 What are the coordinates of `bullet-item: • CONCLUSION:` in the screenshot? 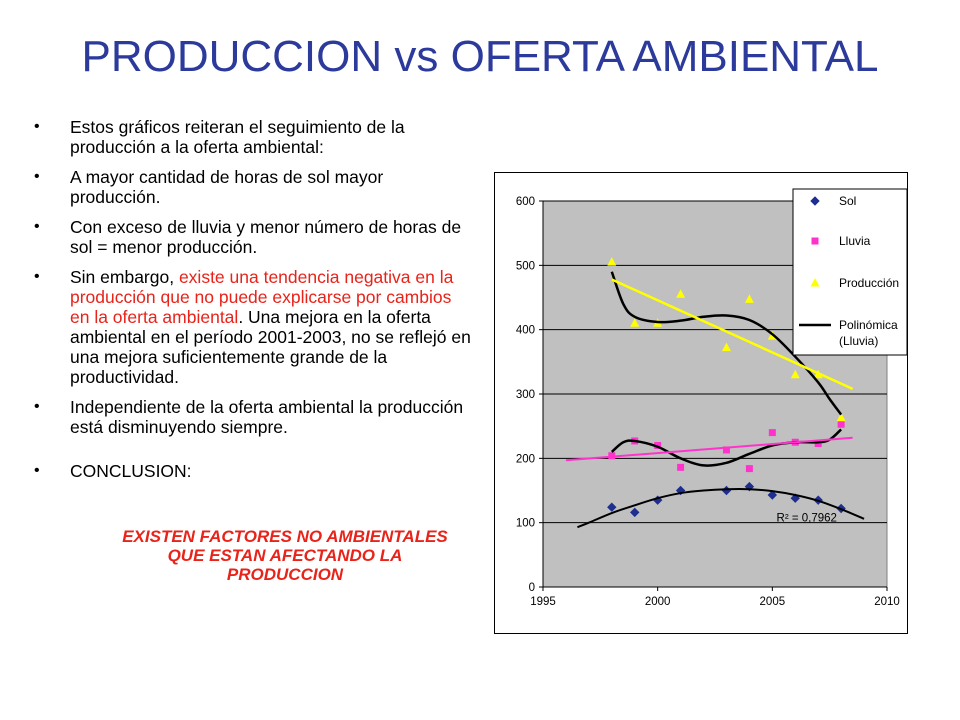 It's located at (113, 471).